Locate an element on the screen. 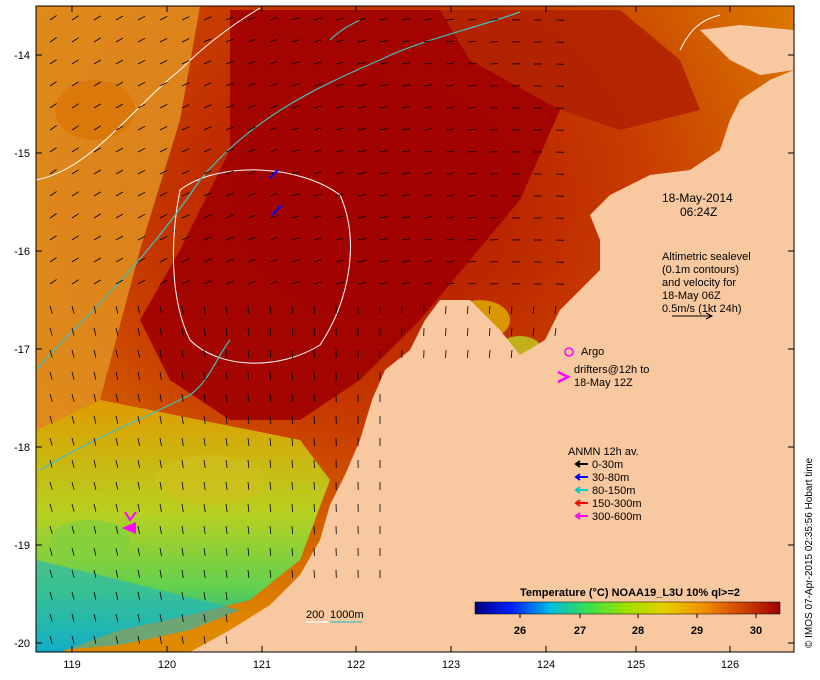  argo-label: Argo is located at coordinates (592, 352).